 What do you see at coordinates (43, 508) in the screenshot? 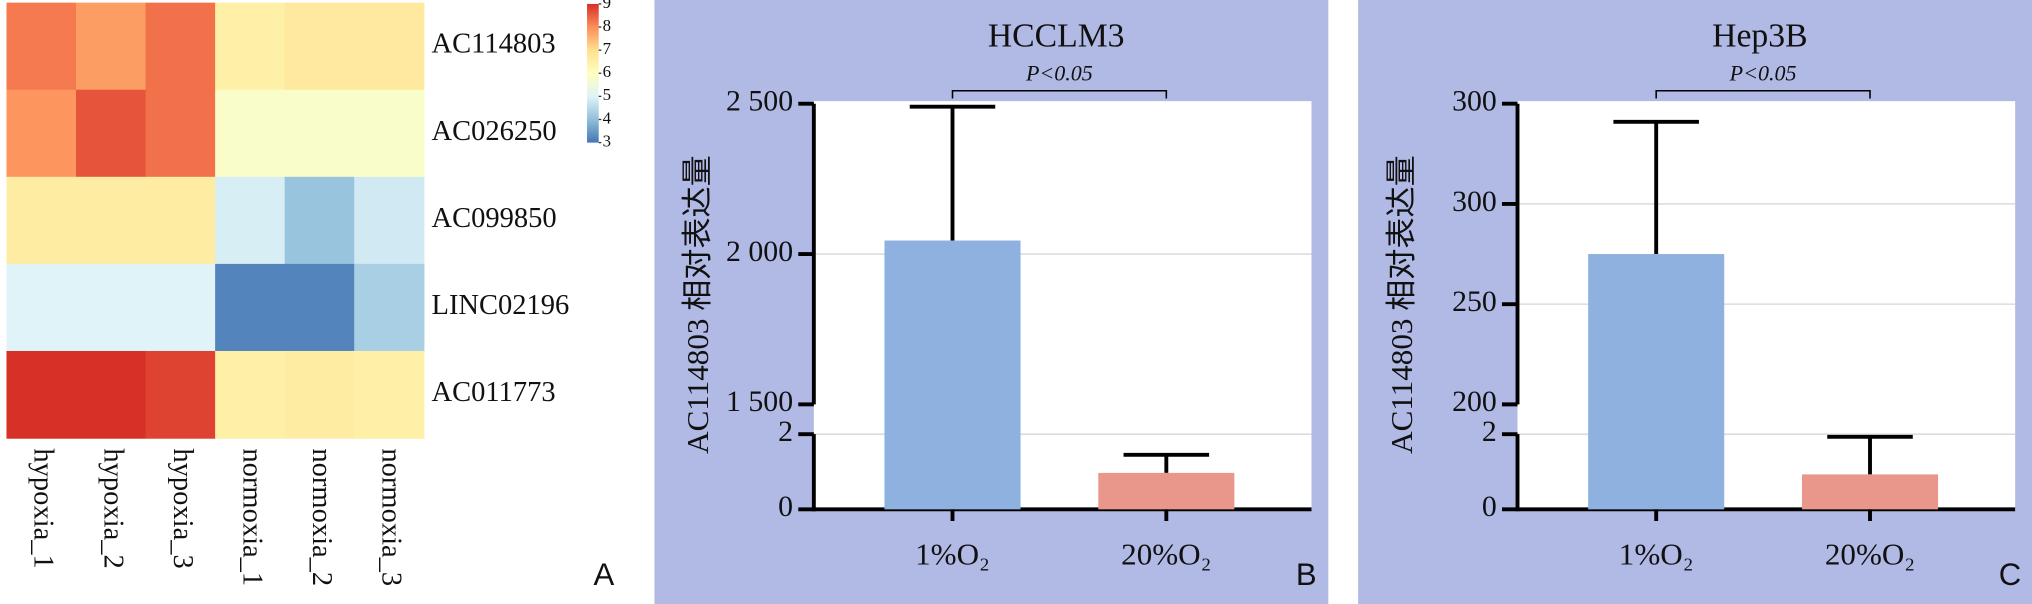
I see `column-label: hypoxia_1` at bounding box center [43, 508].